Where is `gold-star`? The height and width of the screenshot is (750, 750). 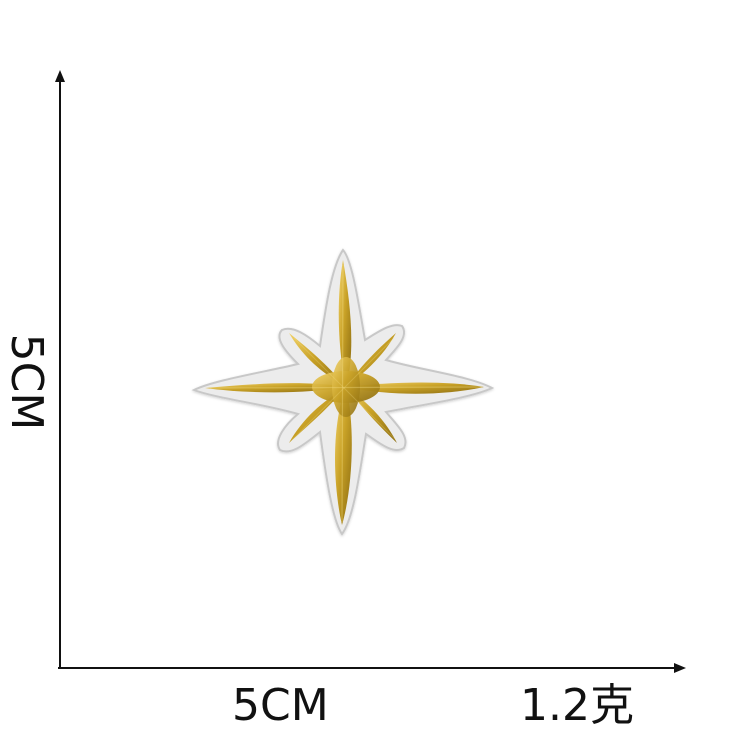
gold-star is located at coordinates (344, 392).